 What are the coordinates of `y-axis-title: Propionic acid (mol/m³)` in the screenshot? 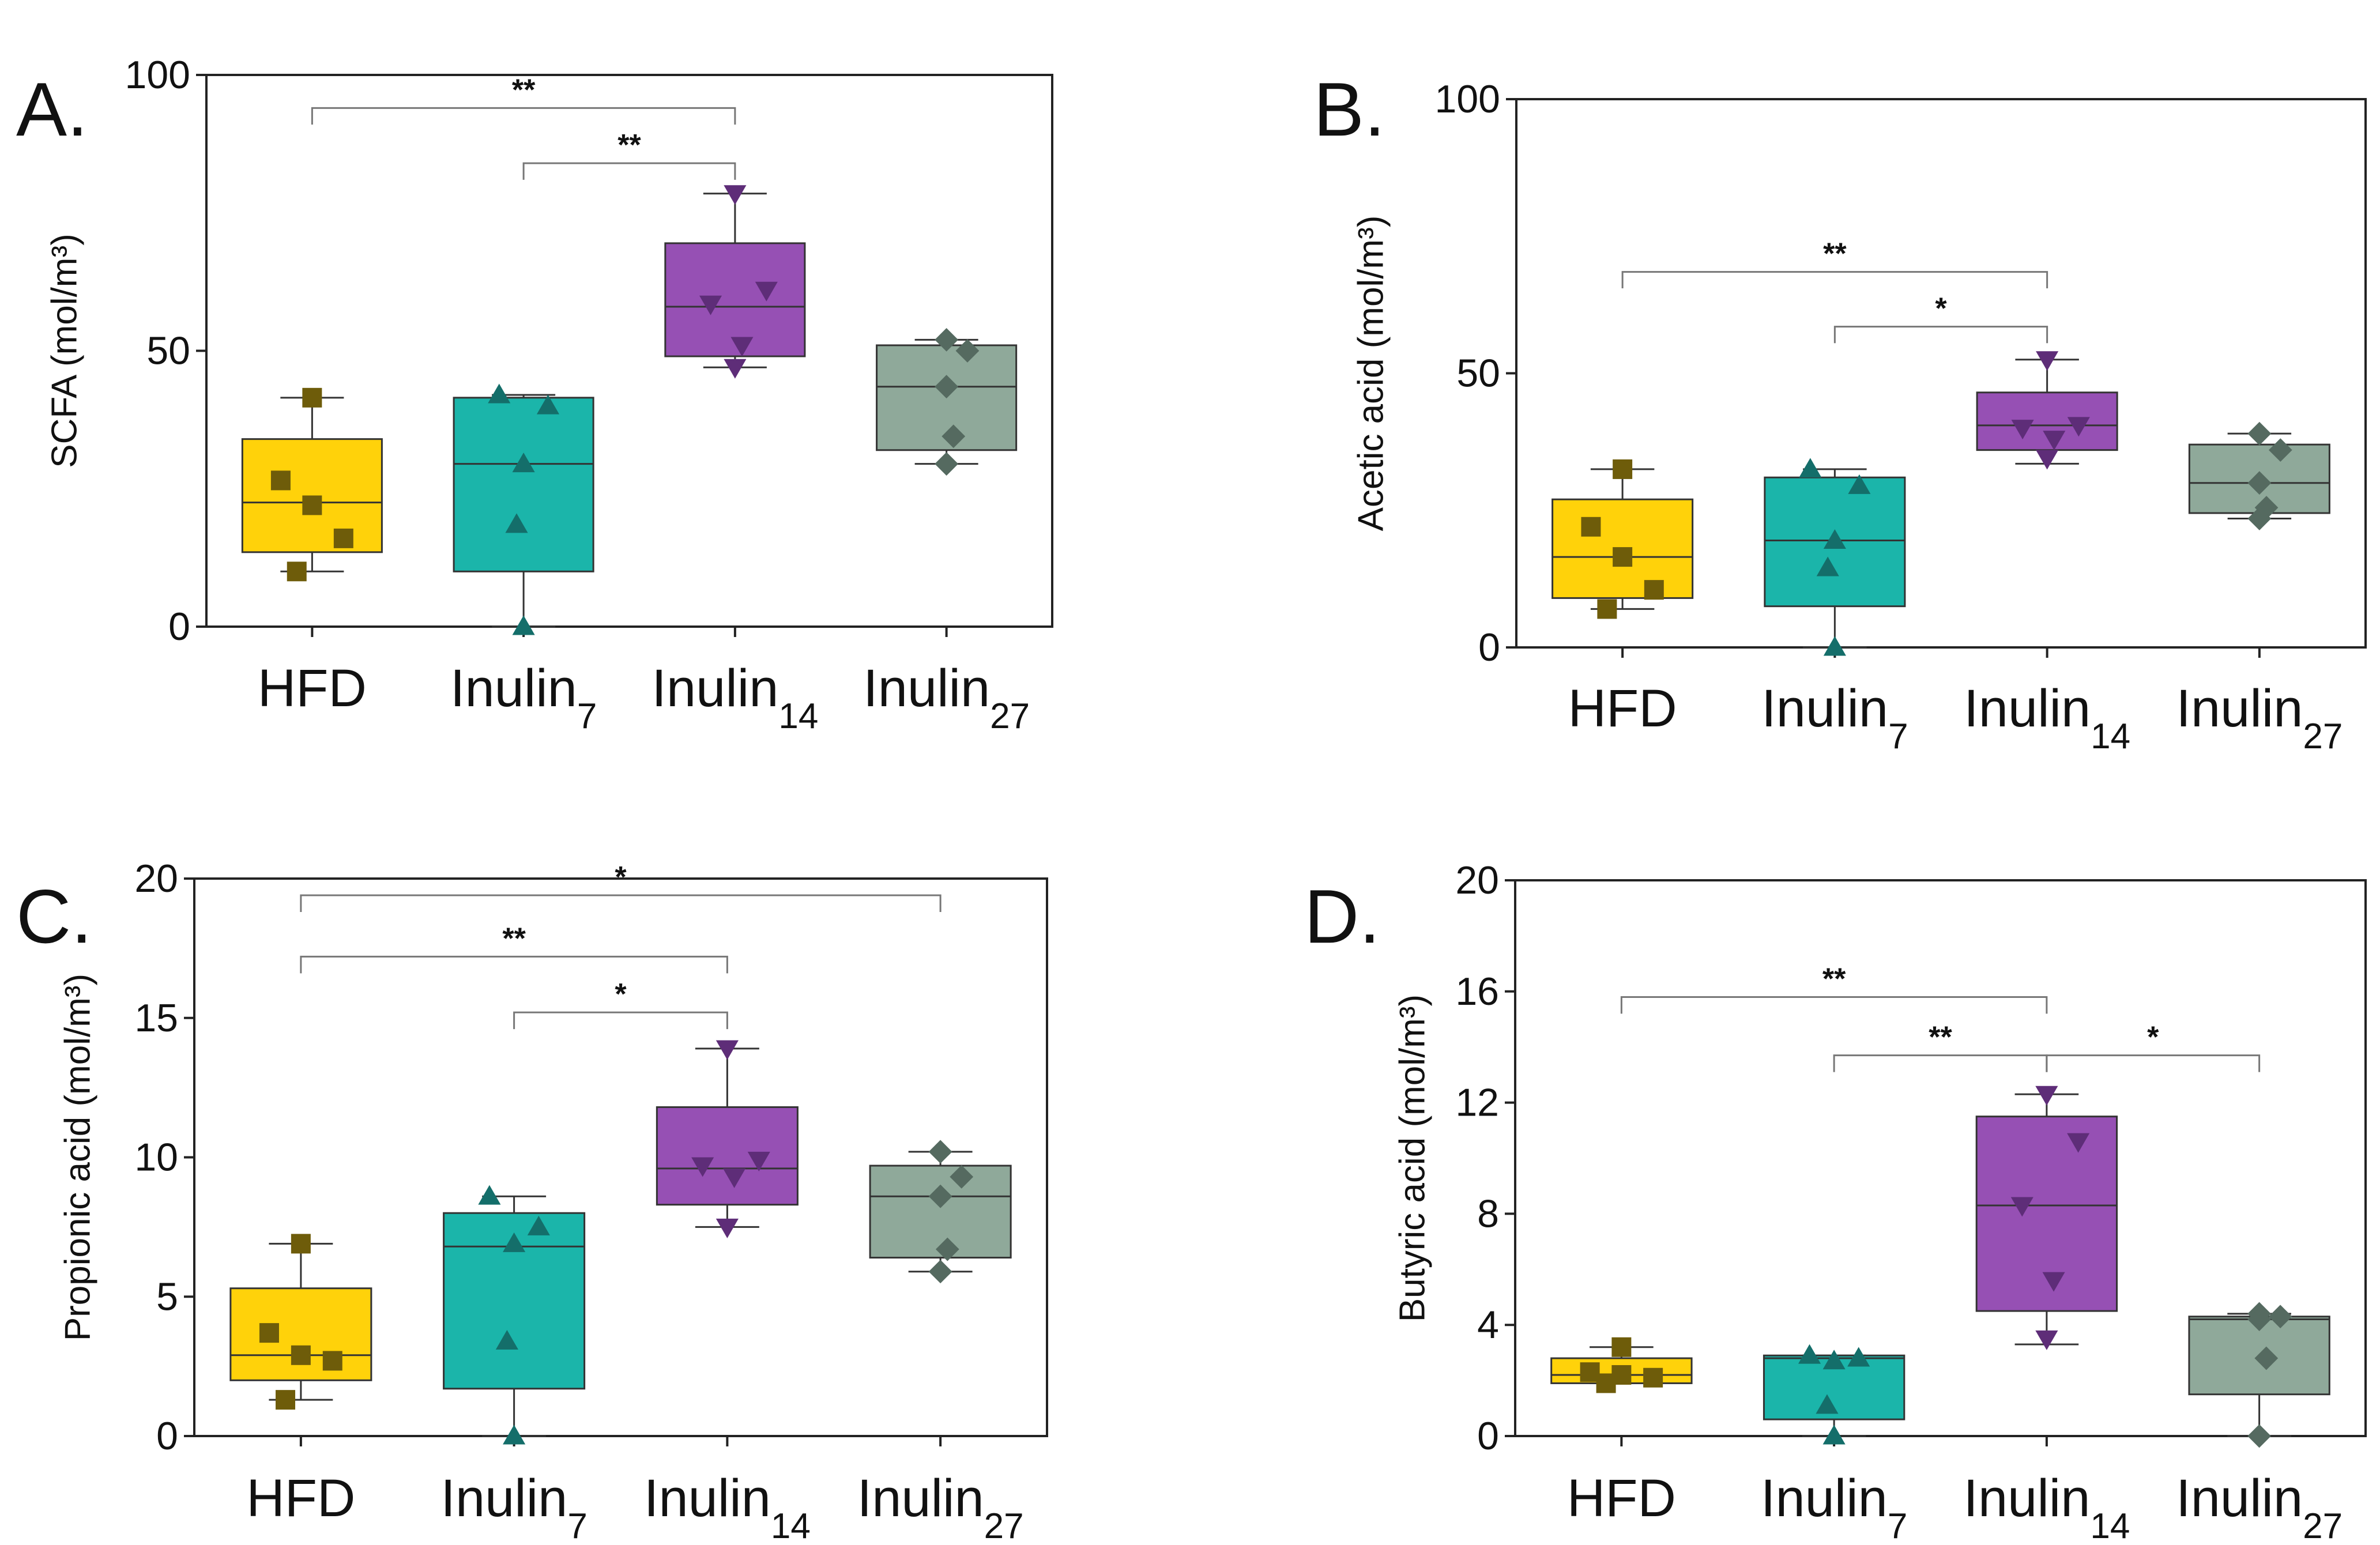 It's located at (78, 1158).